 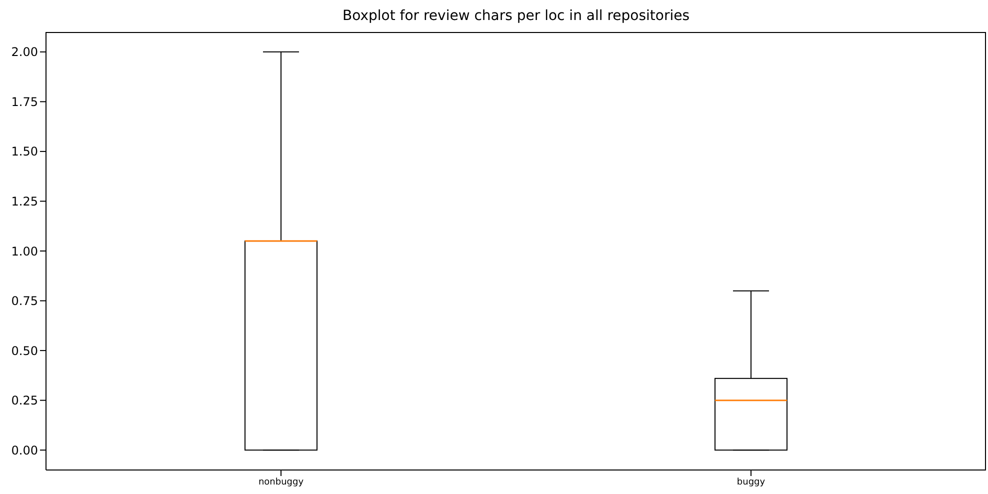 I want to click on y-tick-label: 0.25, so click(x=24, y=401).